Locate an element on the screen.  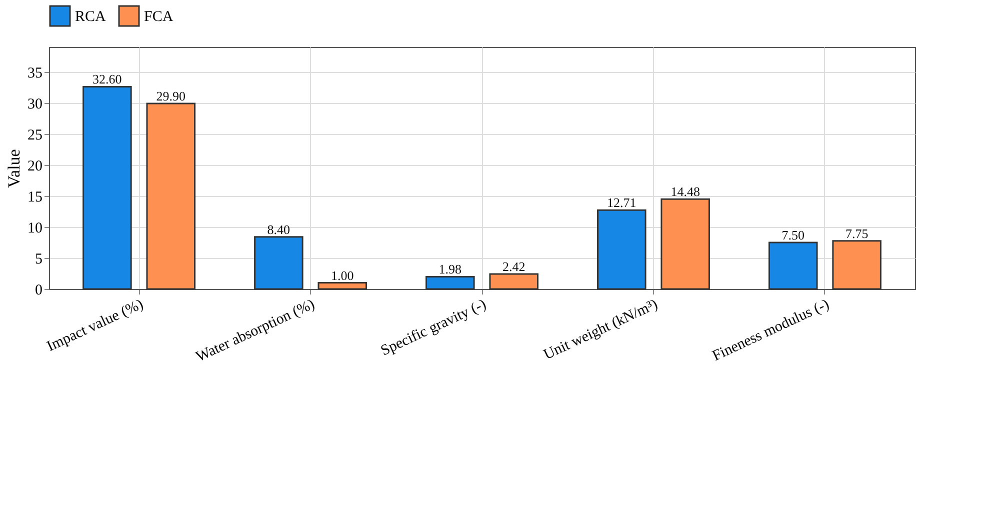
data-label: 8.40 is located at coordinates (278, 229).